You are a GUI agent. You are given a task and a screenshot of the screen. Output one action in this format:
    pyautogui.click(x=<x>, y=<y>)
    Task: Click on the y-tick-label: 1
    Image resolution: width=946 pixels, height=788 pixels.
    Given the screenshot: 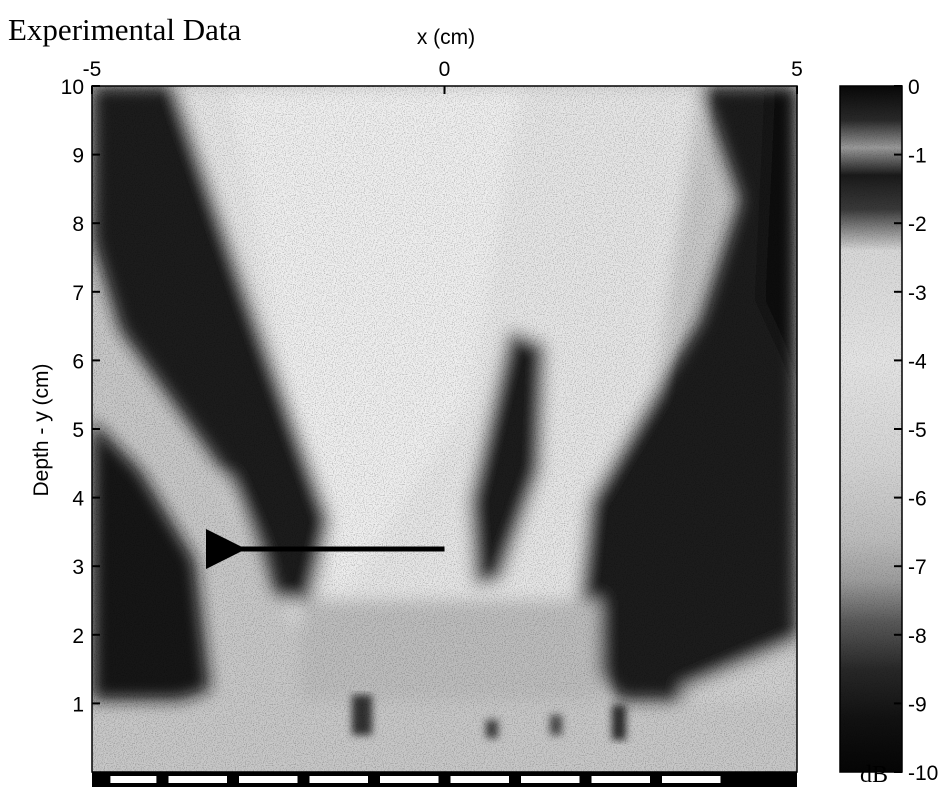 What is the action you would take?
    pyautogui.click(x=78, y=704)
    